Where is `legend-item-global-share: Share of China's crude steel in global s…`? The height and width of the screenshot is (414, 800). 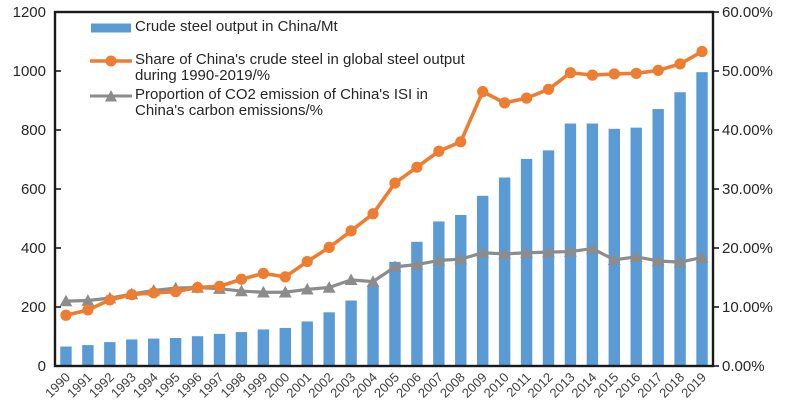
legend-item-global-share: Share of China's crude steel in global s… is located at coordinates (280, 68).